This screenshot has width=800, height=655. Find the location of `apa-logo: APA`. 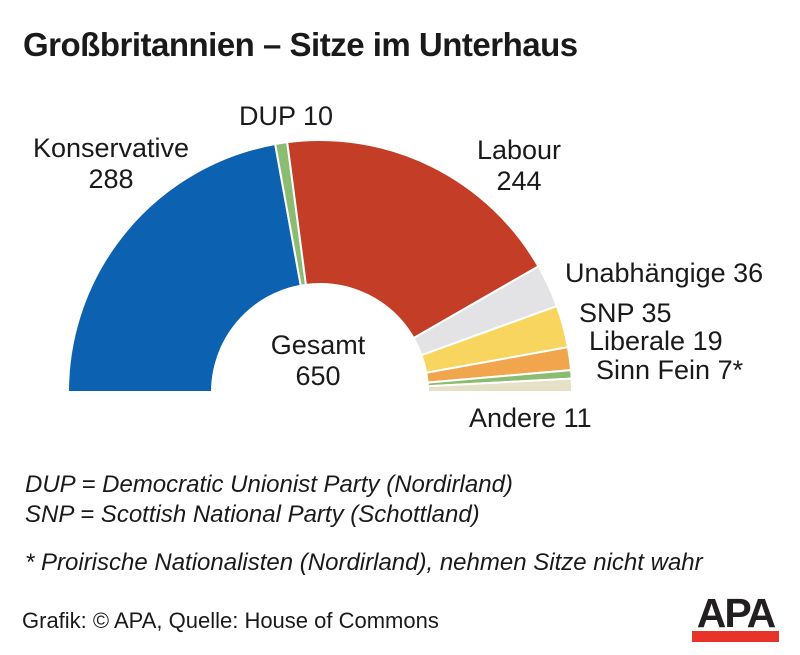

apa-logo: APA is located at coordinates (735, 616).